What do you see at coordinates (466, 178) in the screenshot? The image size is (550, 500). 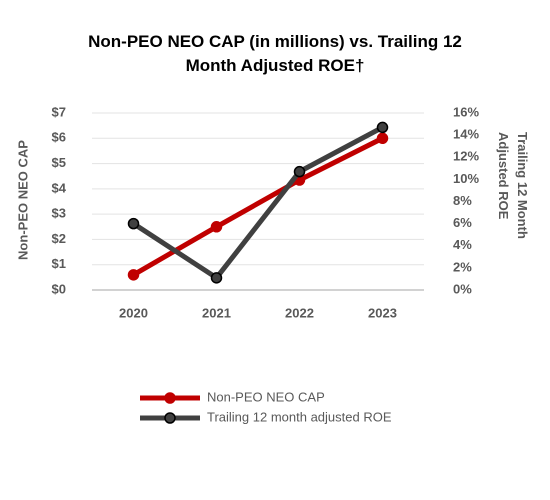 I see `y2-tick-label: 10%` at bounding box center [466, 178].